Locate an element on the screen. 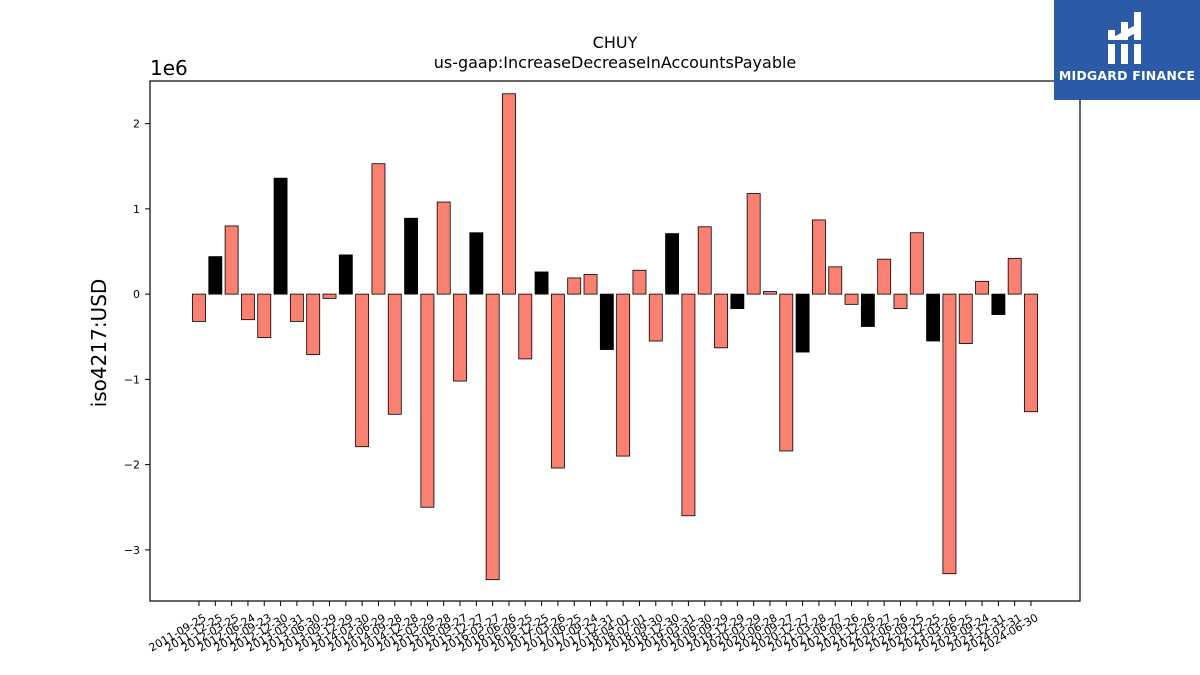  y-axis-ticks: −3 −2 −1 0 1 2 is located at coordinates (137, 337).